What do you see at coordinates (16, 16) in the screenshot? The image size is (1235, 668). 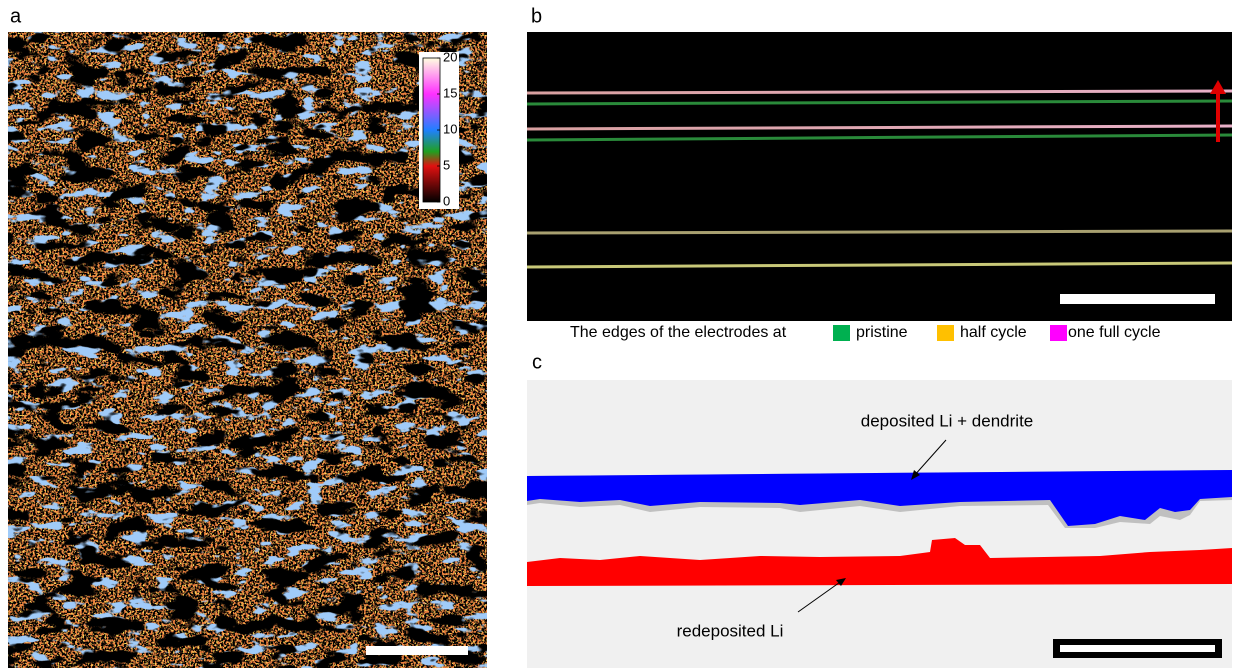 I see `panel-label: a` at bounding box center [16, 16].